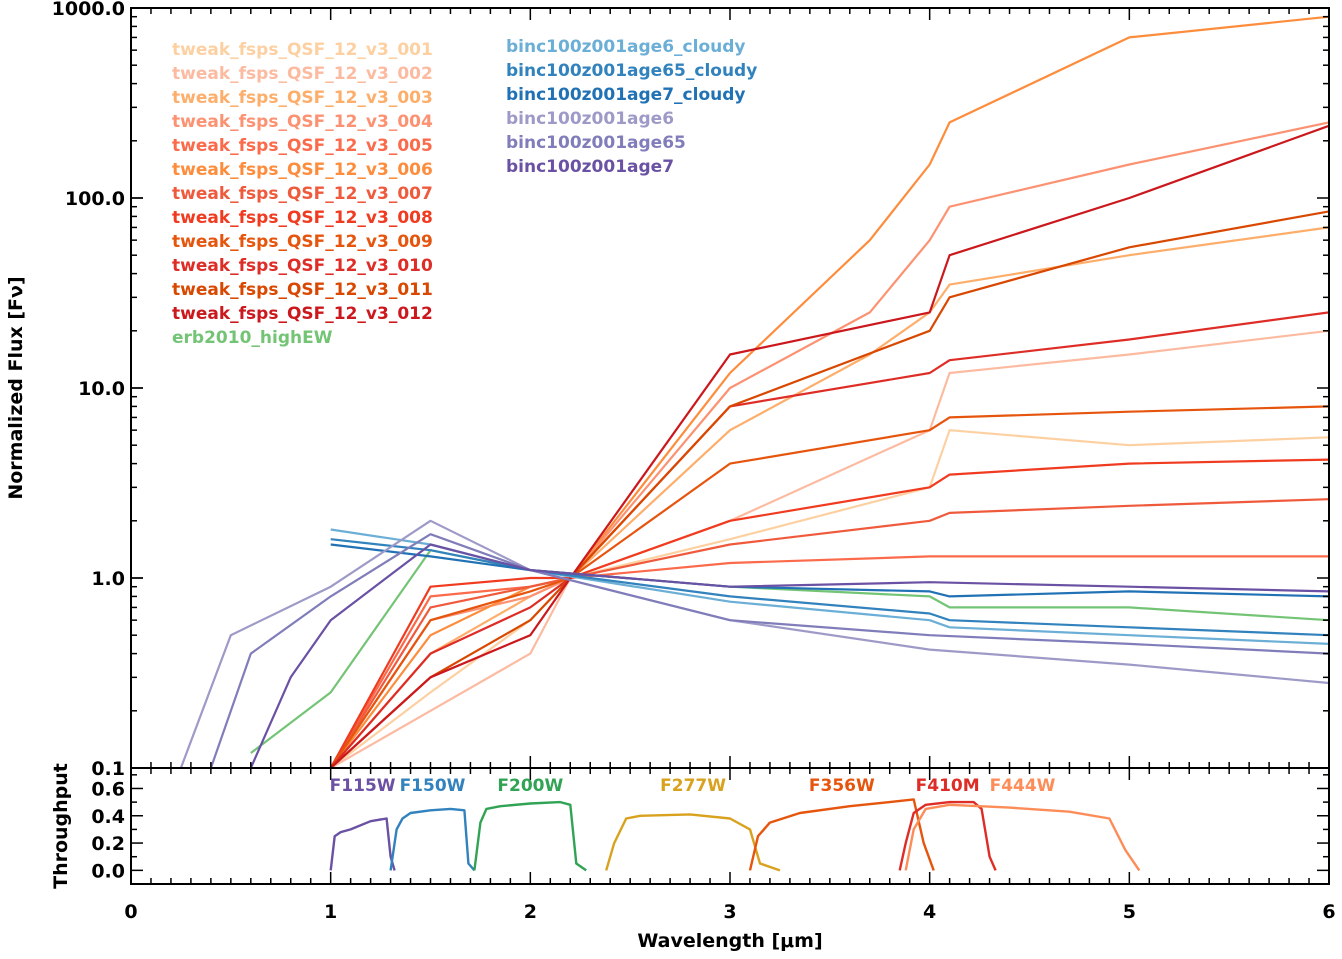  What do you see at coordinates (433, 786) in the screenshot?
I see `filter-label-f150w: F150W` at bounding box center [433, 786].